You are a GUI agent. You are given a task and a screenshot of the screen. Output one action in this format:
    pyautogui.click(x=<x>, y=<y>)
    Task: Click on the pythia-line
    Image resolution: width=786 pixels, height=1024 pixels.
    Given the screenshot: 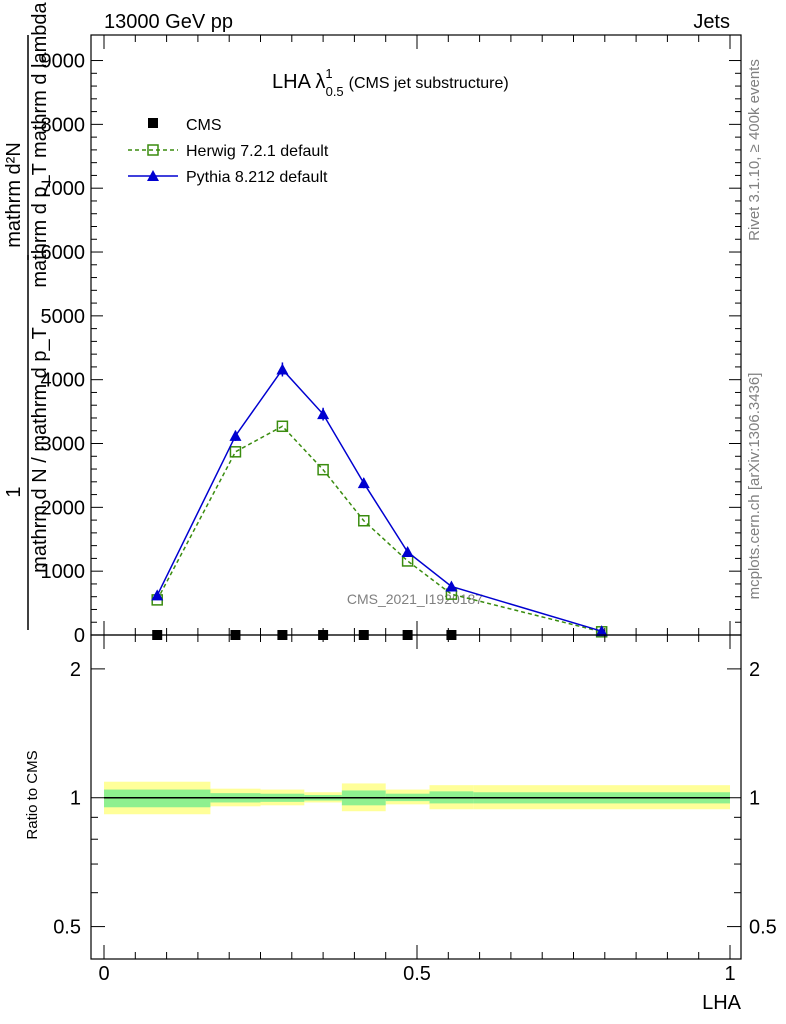 What is the action you would take?
    pyautogui.click(x=379, y=500)
    